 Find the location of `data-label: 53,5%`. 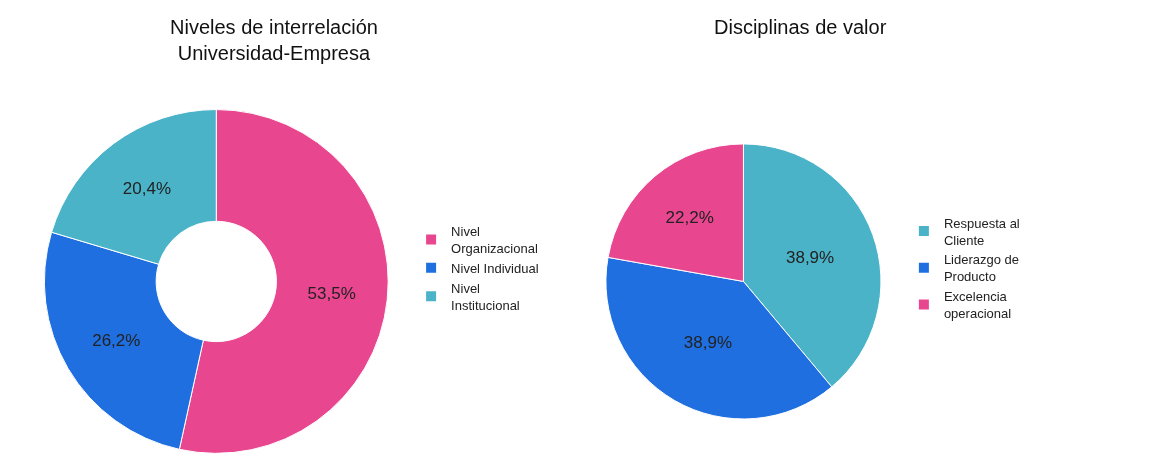

data-label: 53,5% is located at coordinates (331, 294).